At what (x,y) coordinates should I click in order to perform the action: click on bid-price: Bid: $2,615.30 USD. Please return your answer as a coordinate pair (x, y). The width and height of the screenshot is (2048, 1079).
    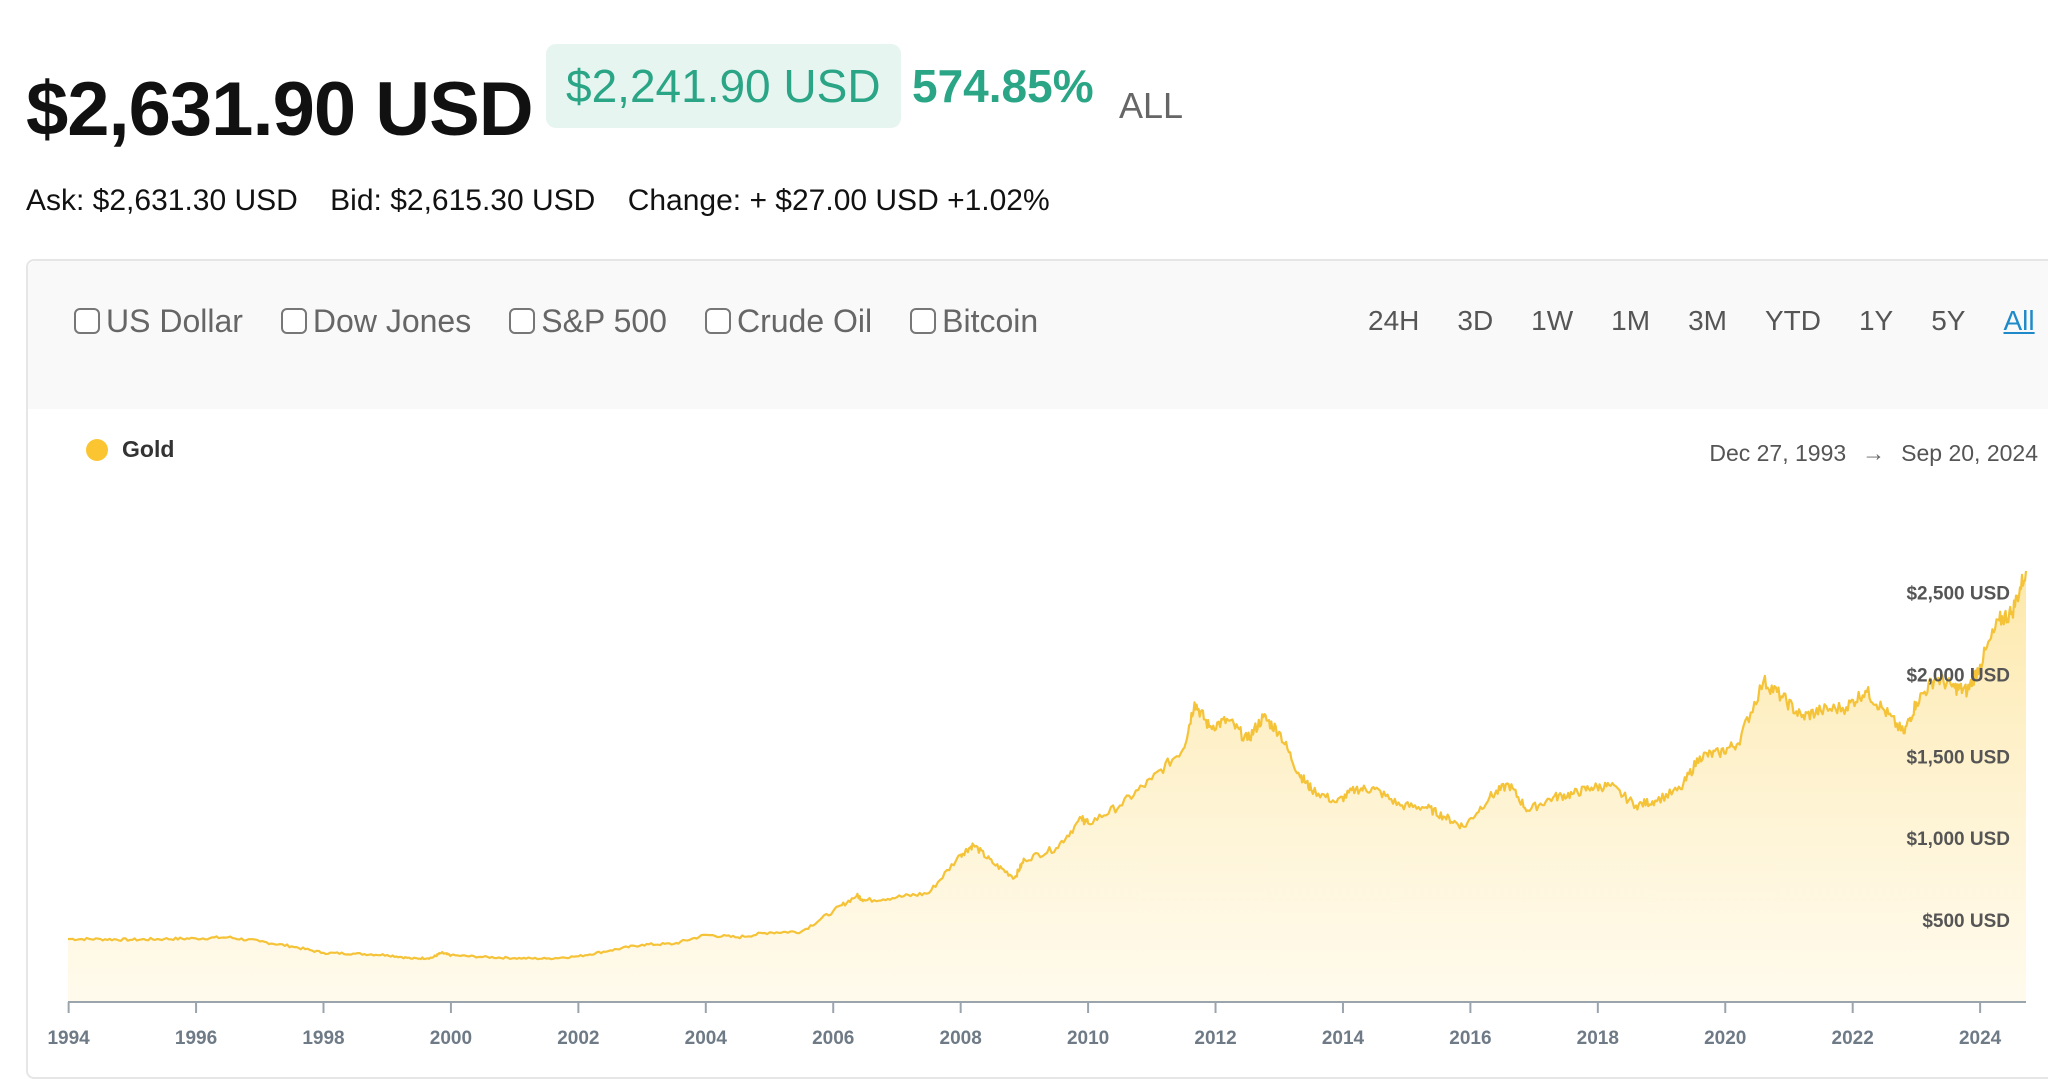
    Looking at the image, I should click on (463, 200).